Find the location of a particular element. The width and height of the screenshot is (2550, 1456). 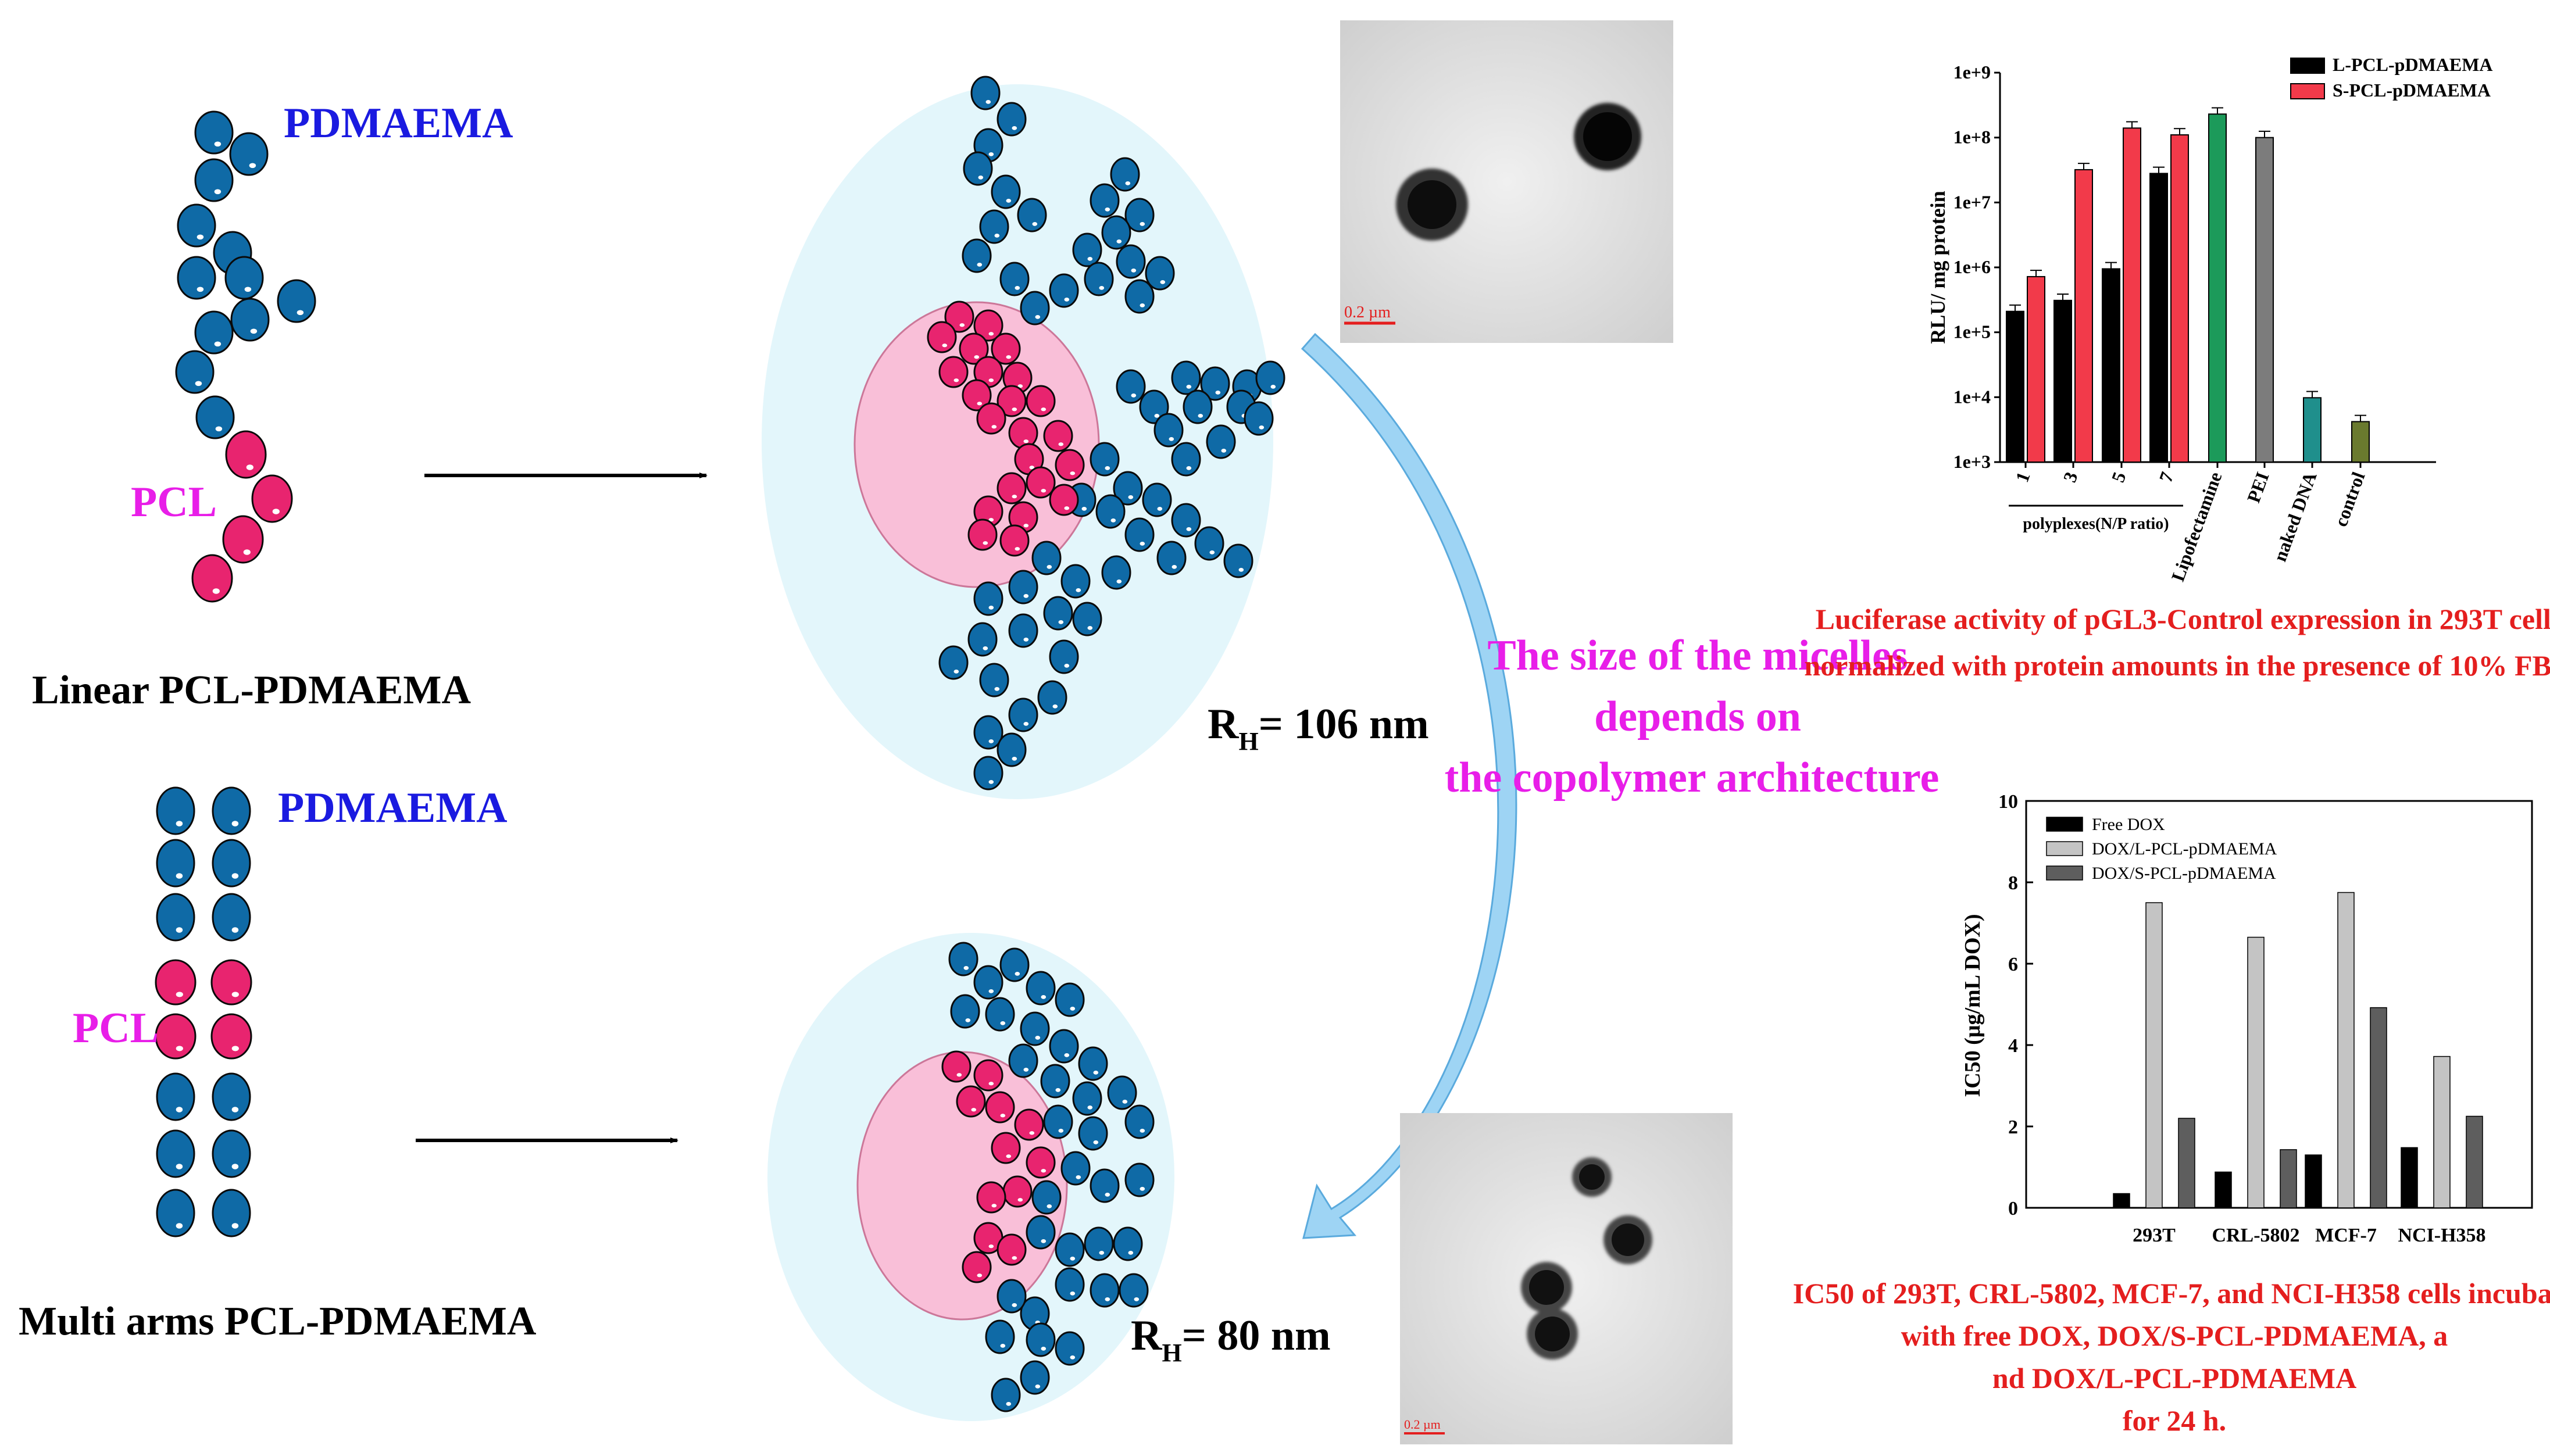

linear-pdmaema-label: PDMAEMA is located at coordinates (398, 123).